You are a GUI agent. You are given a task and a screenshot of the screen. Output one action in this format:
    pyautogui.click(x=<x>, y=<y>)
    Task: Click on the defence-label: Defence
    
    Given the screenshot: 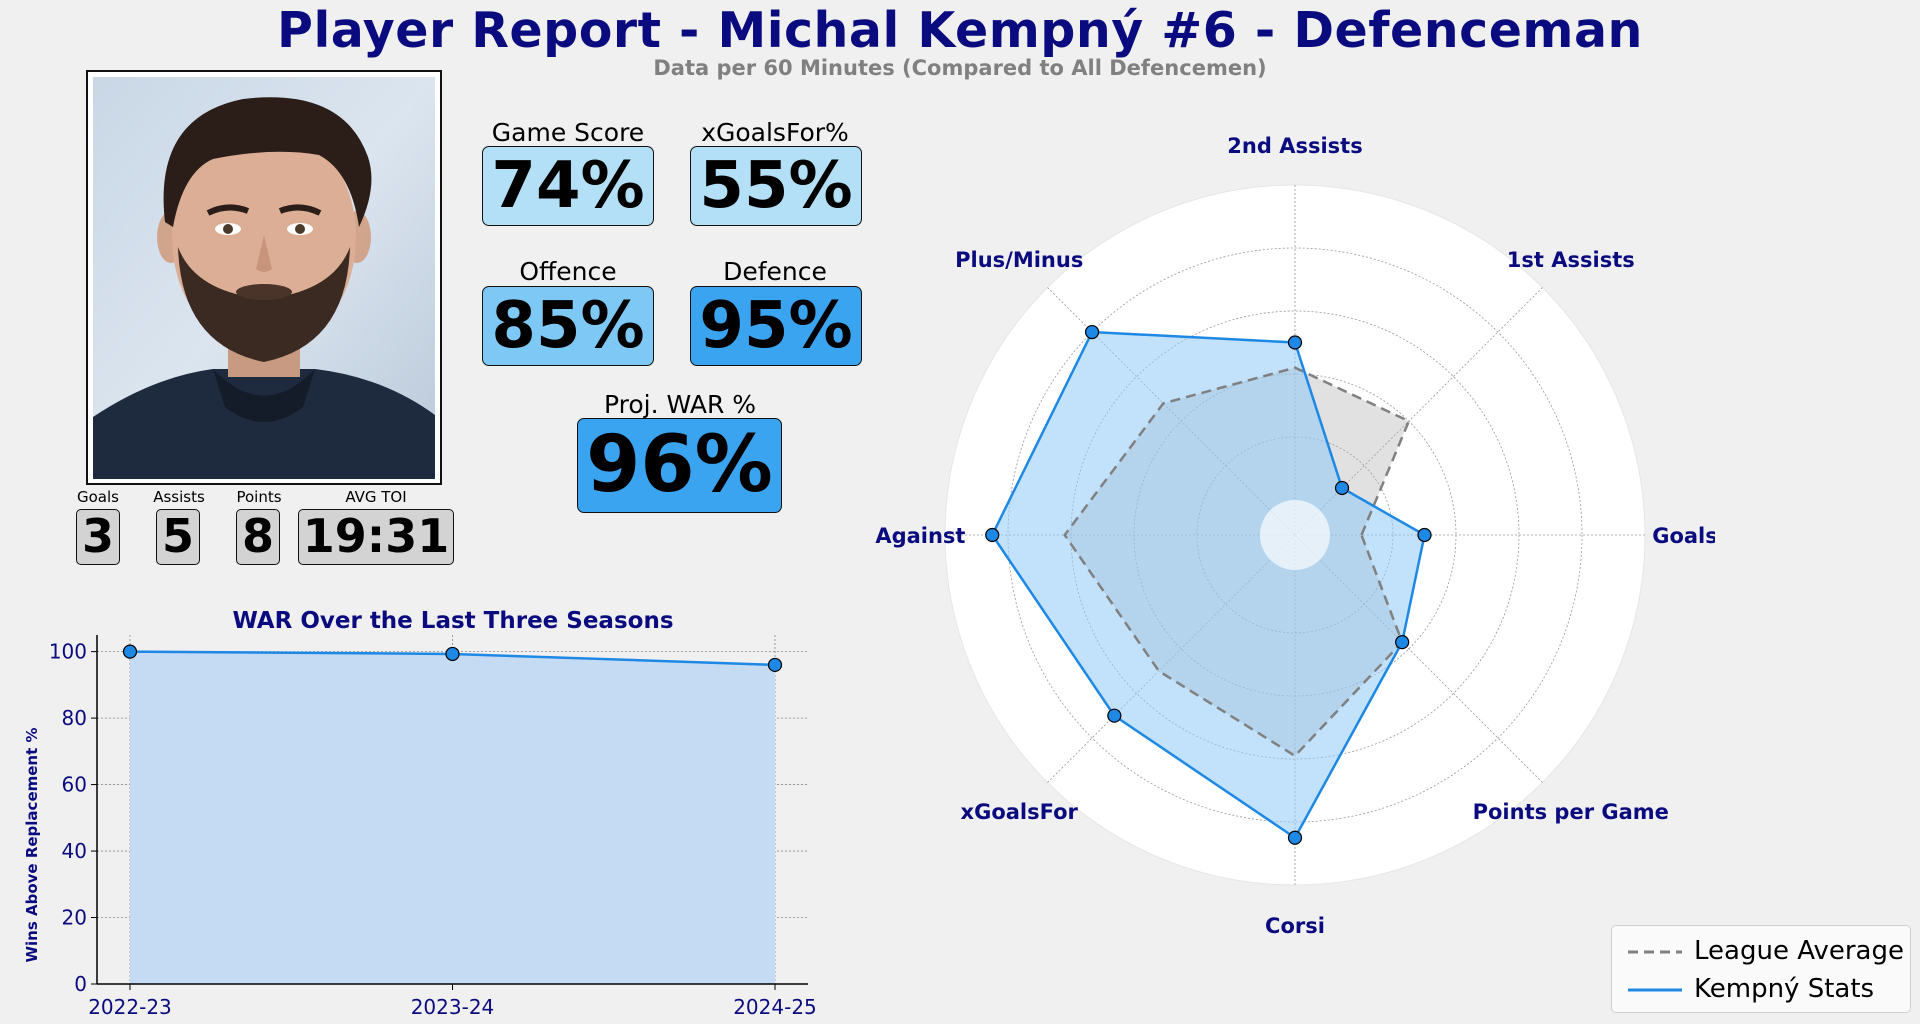 What is the action you would take?
    pyautogui.click(x=775, y=271)
    